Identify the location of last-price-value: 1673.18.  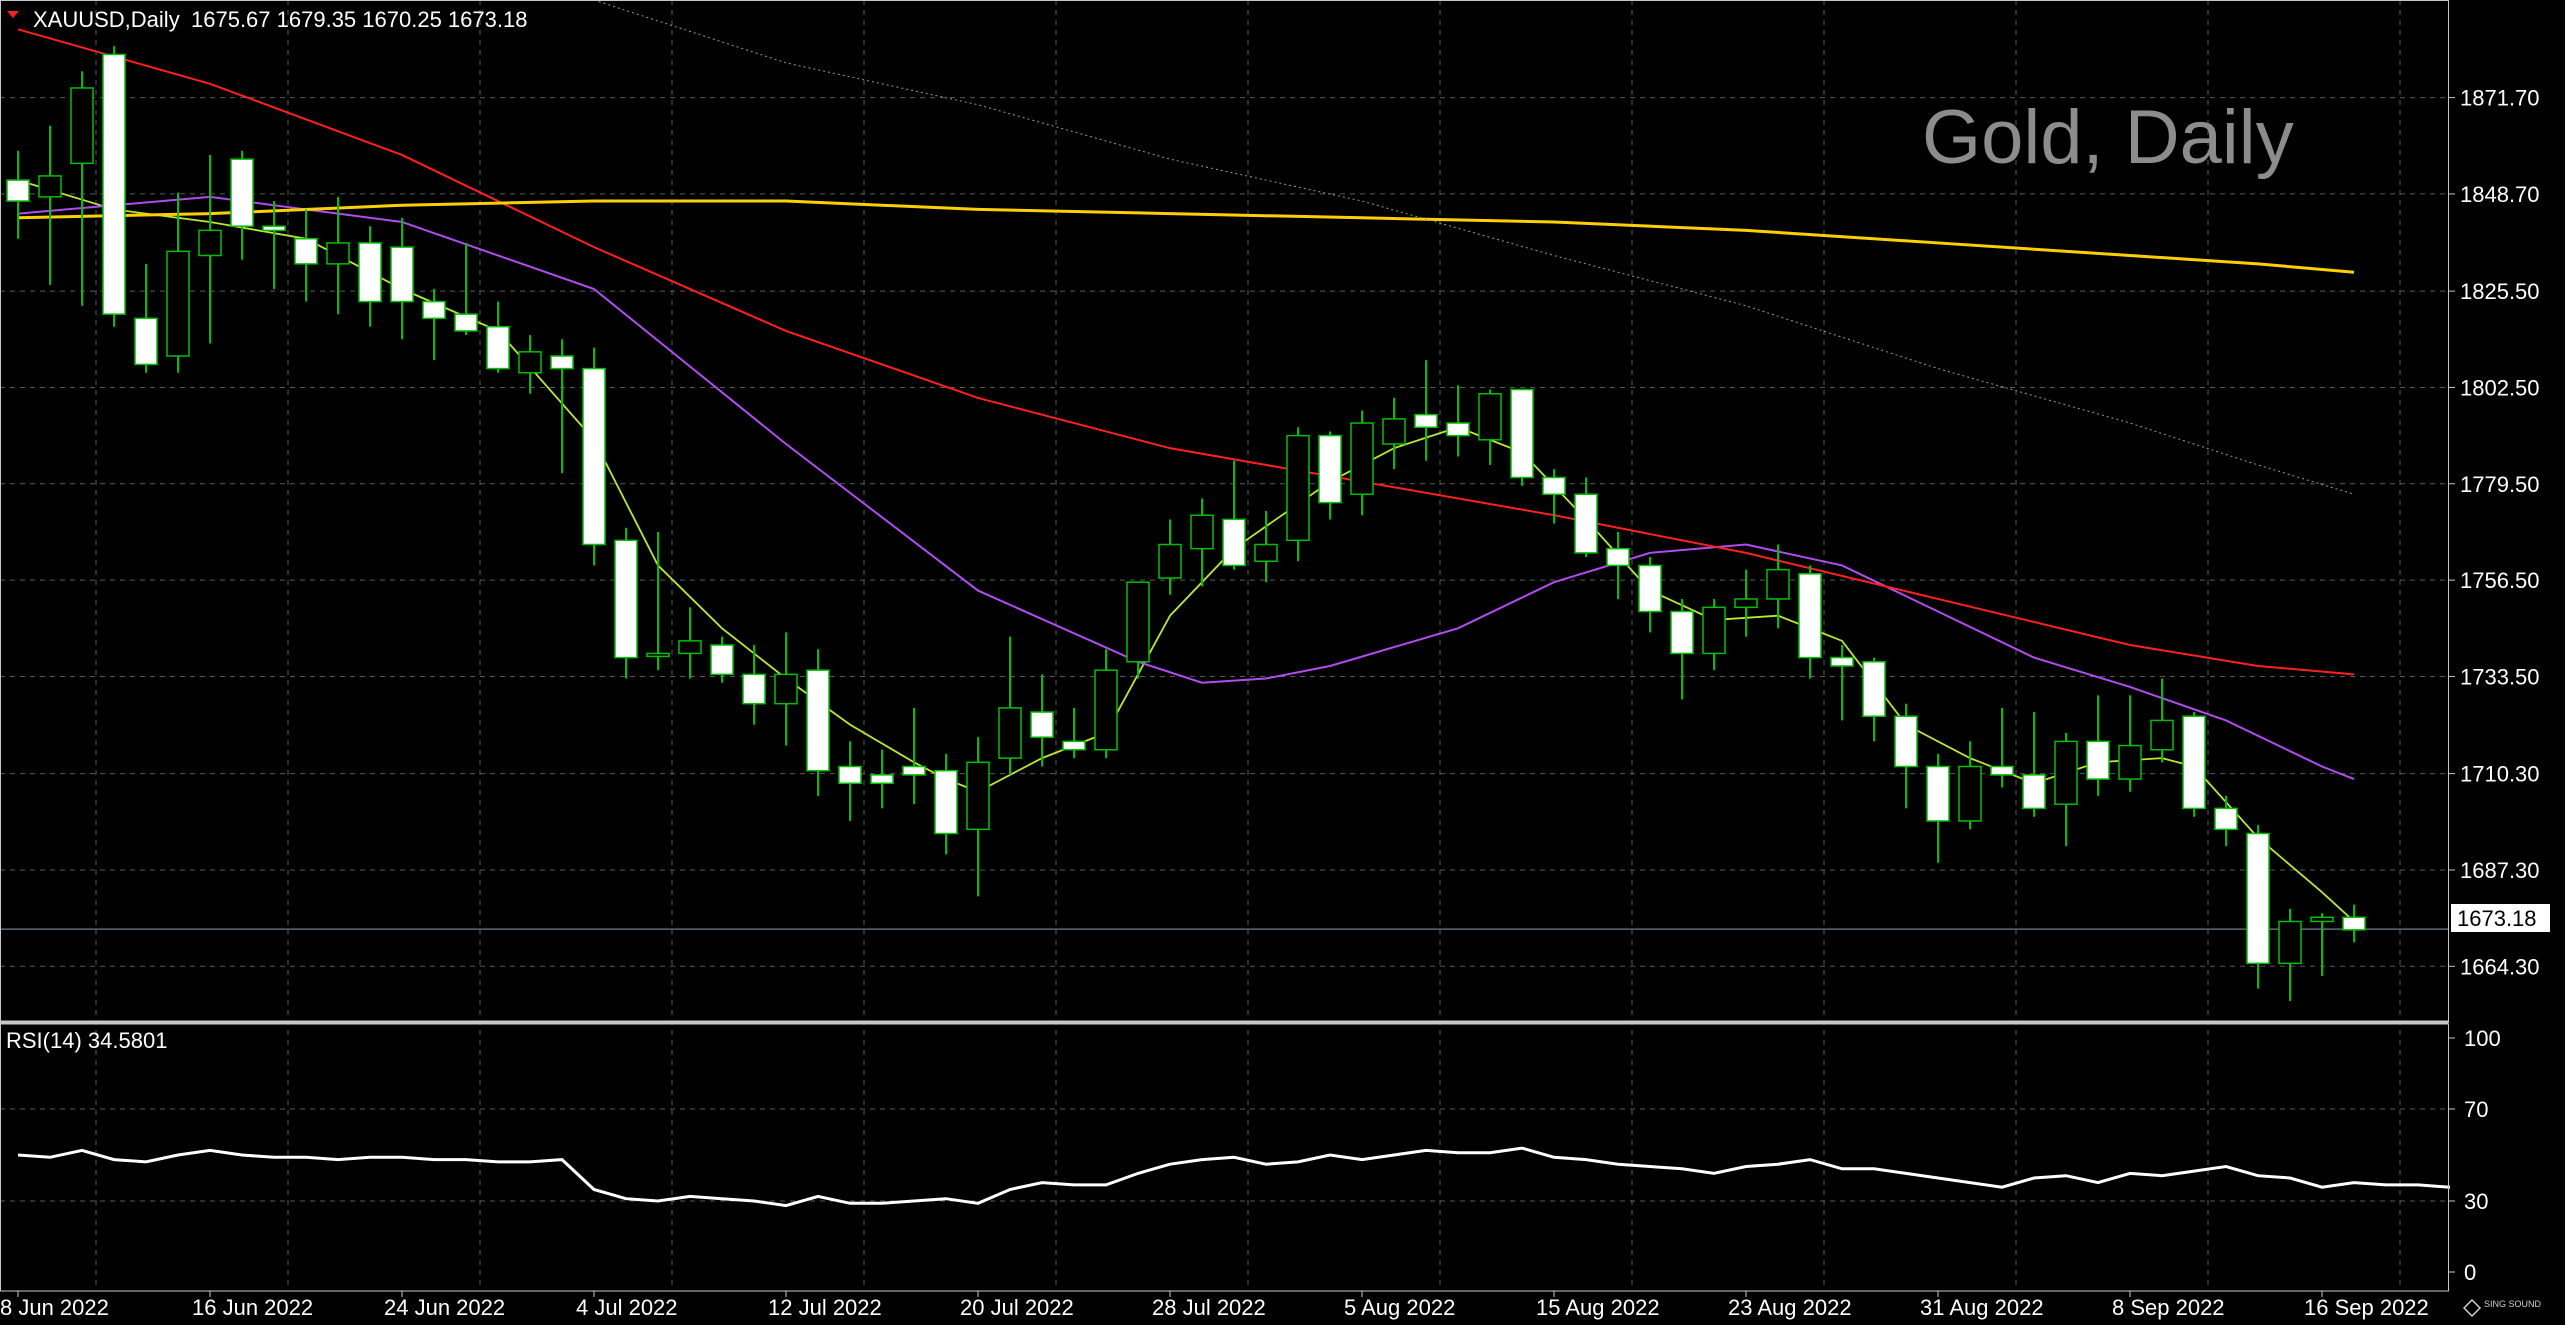
(2497, 918).